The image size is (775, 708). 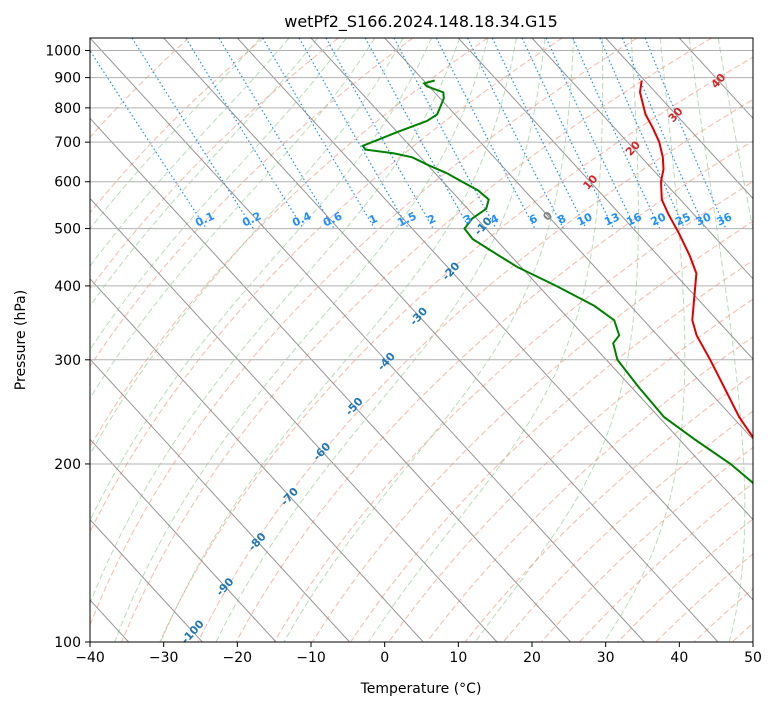 What do you see at coordinates (704, 219) in the screenshot?
I see `mixing-ratio-label: 30` at bounding box center [704, 219].